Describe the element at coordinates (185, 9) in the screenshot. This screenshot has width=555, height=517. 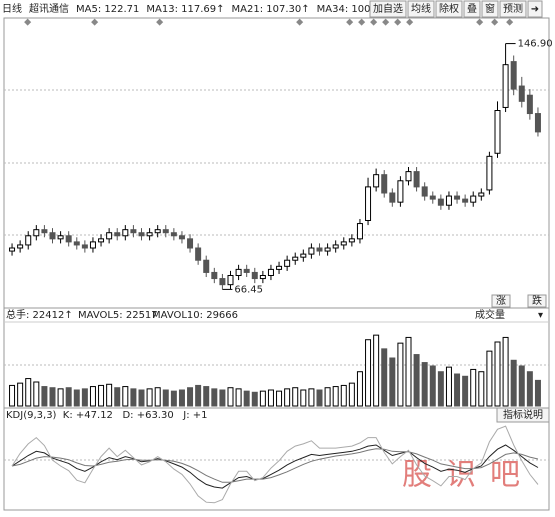
I see `info-label: MA13: 117.69↑` at that location.